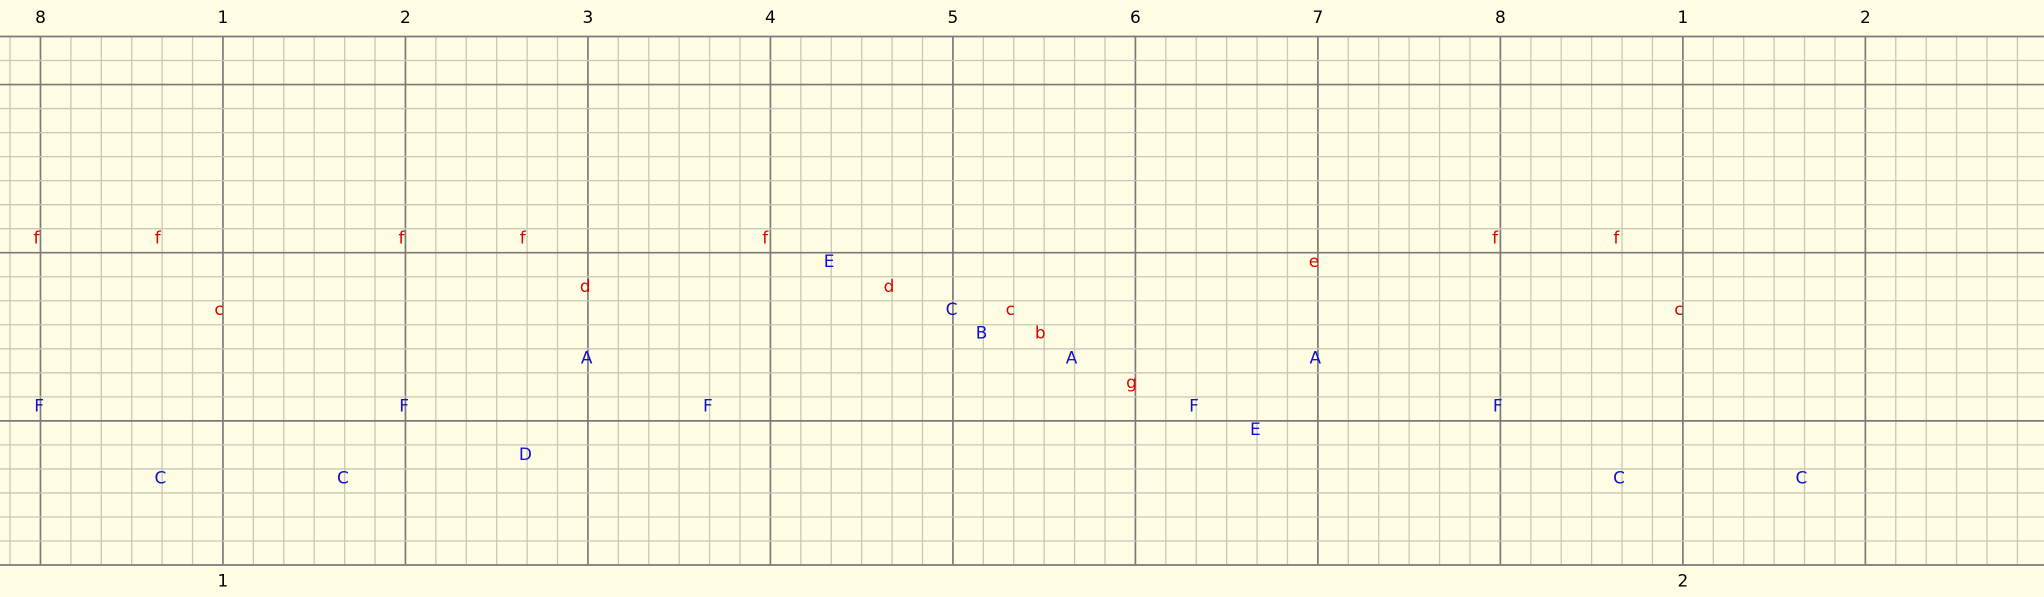 Image resolution: width=2044 pixels, height=597 pixels. What do you see at coordinates (525, 454) in the screenshot?
I see `note: D` at bounding box center [525, 454].